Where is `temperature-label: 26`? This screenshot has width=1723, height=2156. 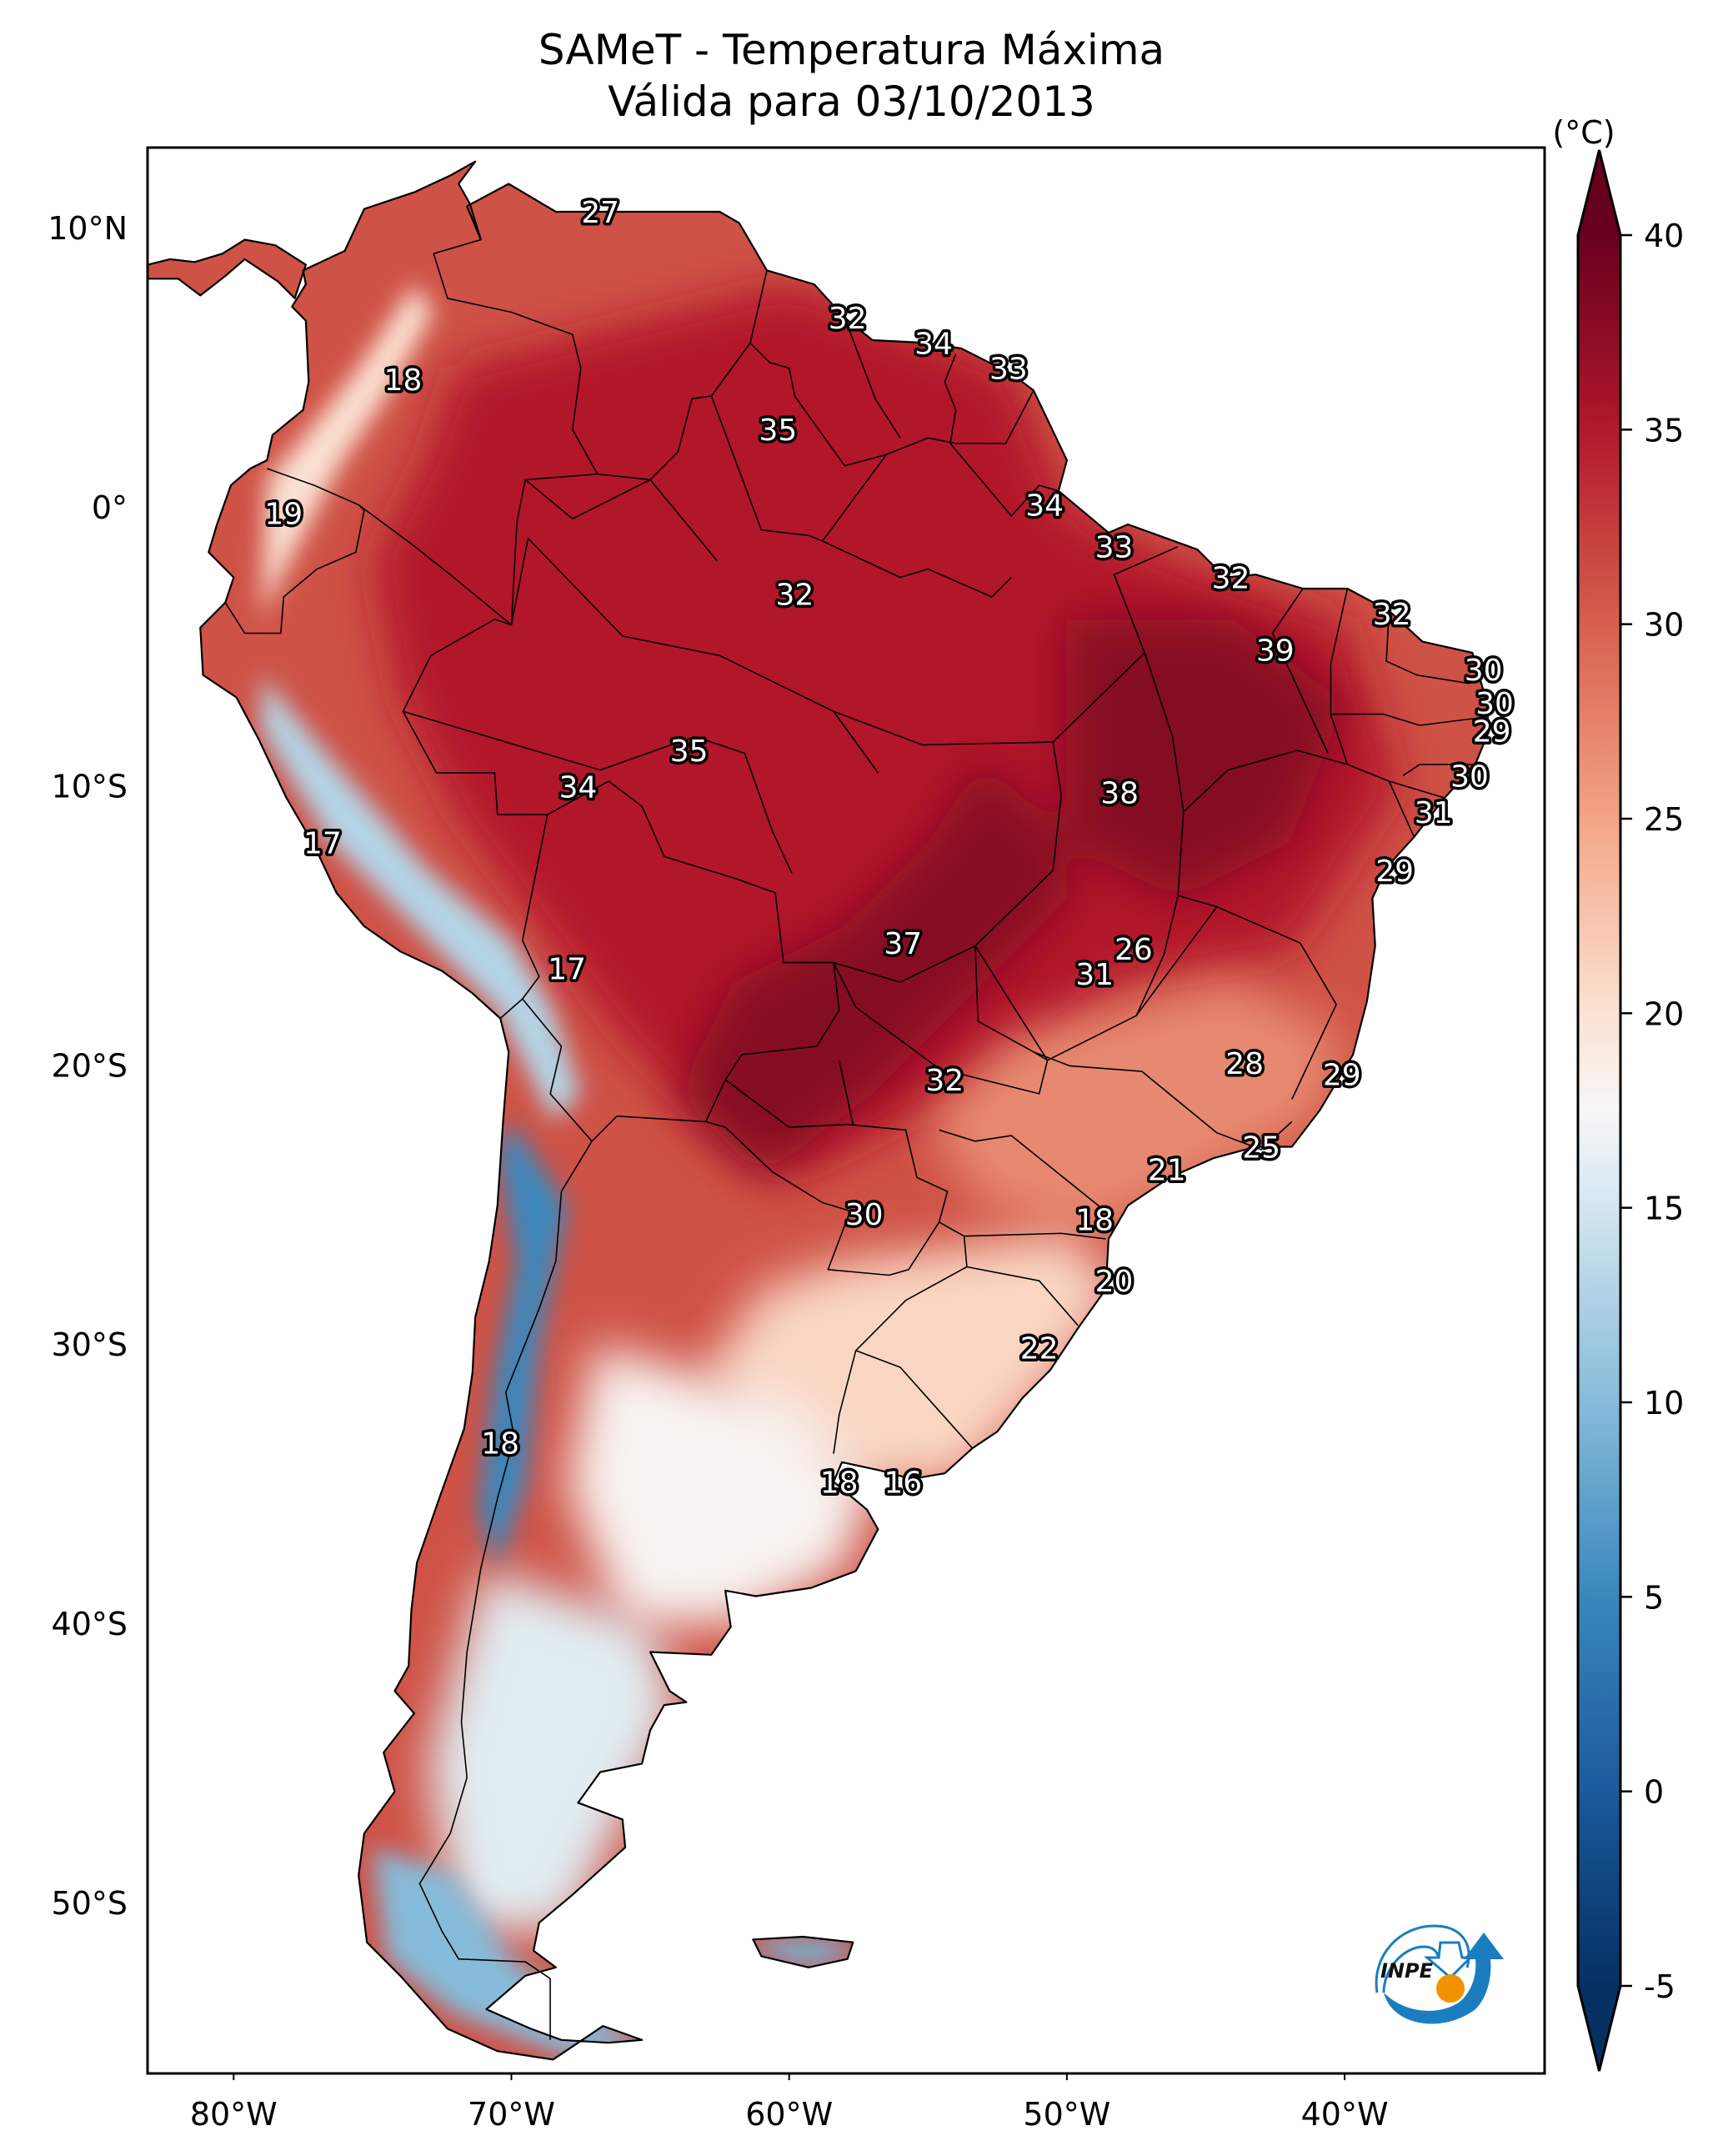
temperature-label: 26 is located at coordinates (1133, 950).